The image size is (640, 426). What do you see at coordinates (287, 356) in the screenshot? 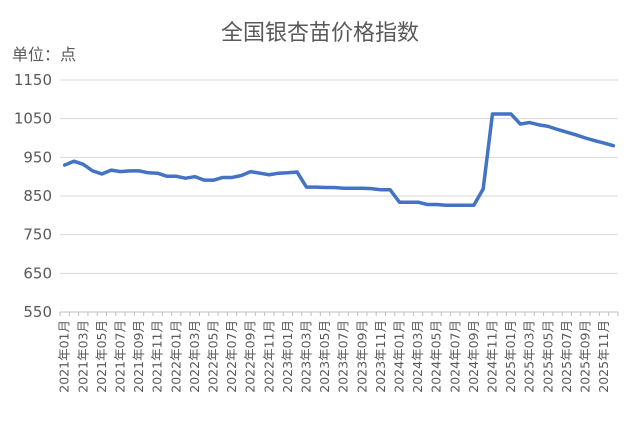
I see `x-tick-label: 2023年01月` at bounding box center [287, 356].